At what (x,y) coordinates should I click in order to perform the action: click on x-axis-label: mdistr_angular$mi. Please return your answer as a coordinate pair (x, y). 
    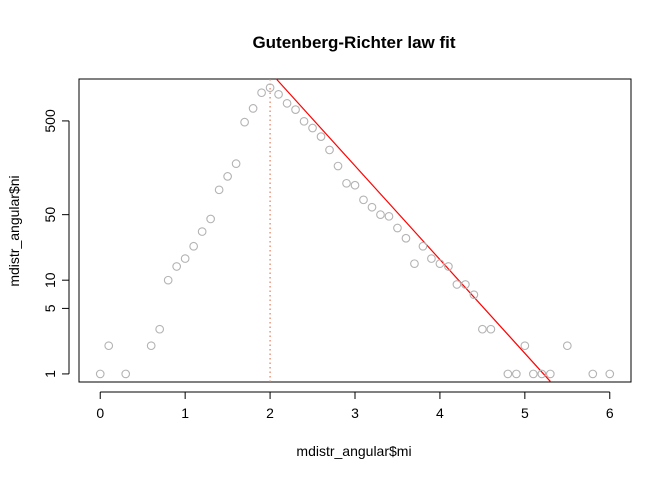
    Looking at the image, I should click on (353, 451).